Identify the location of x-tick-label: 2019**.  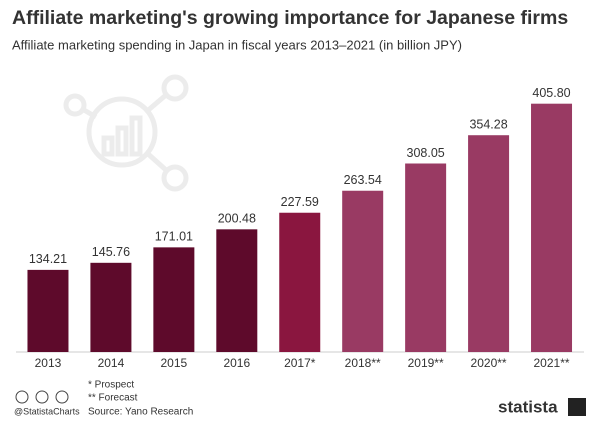
(426, 363).